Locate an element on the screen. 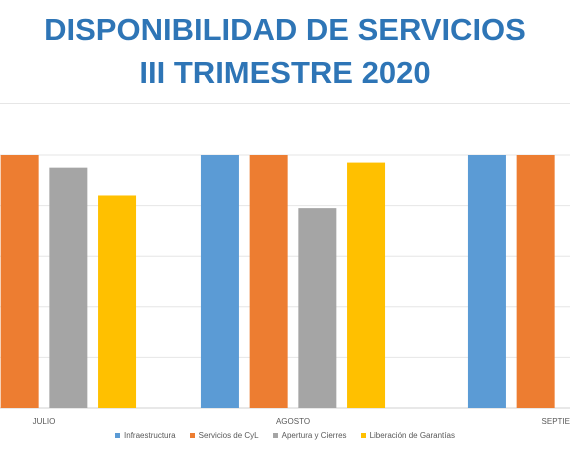 This screenshot has width=570, height=460. legend-swatch-liberacion-garantias is located at coordinates (363, 435).